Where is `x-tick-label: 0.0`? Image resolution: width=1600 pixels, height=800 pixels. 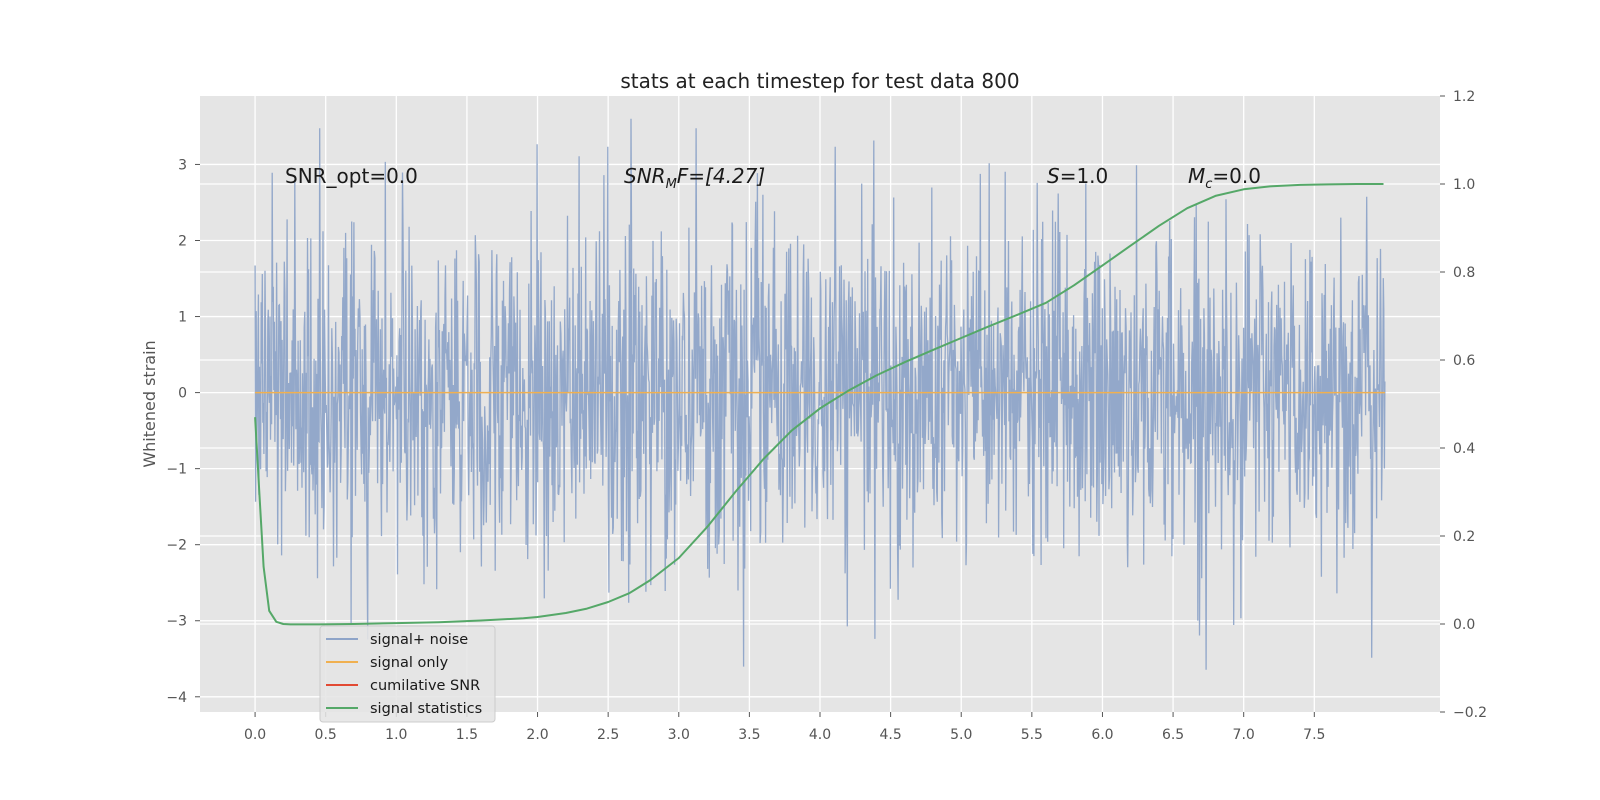
x-tick-label: 0.0 is located at coordinates (255, 735).